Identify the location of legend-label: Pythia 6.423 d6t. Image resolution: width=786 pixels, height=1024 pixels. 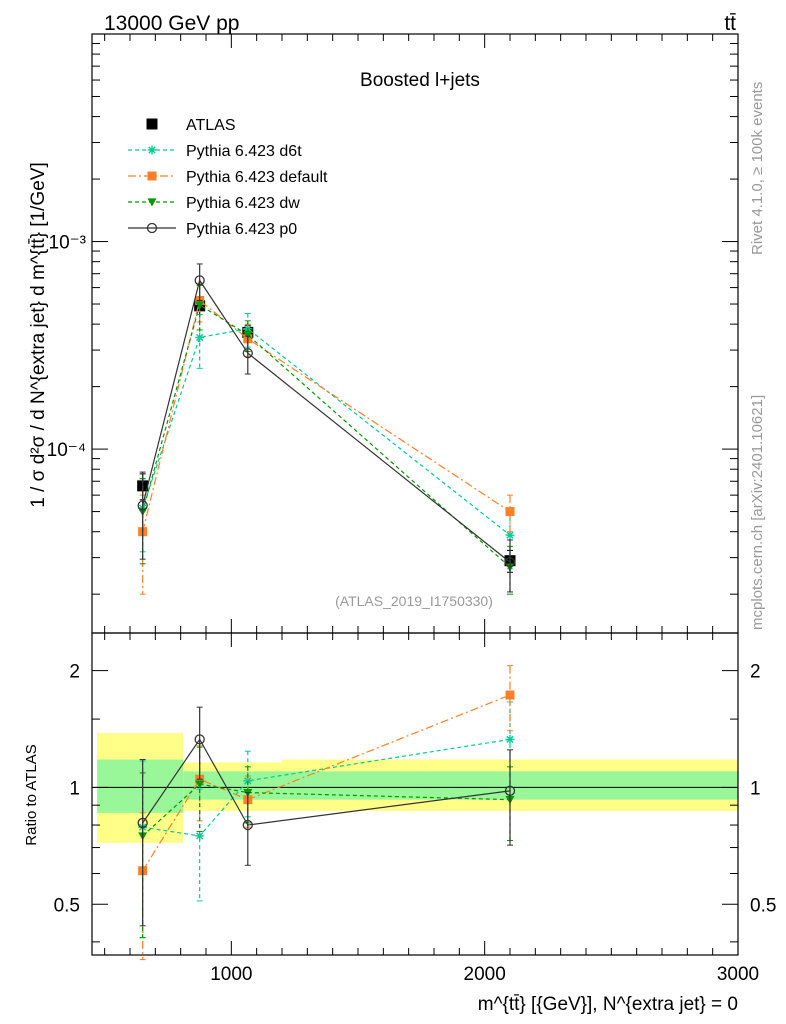
(244, 151).